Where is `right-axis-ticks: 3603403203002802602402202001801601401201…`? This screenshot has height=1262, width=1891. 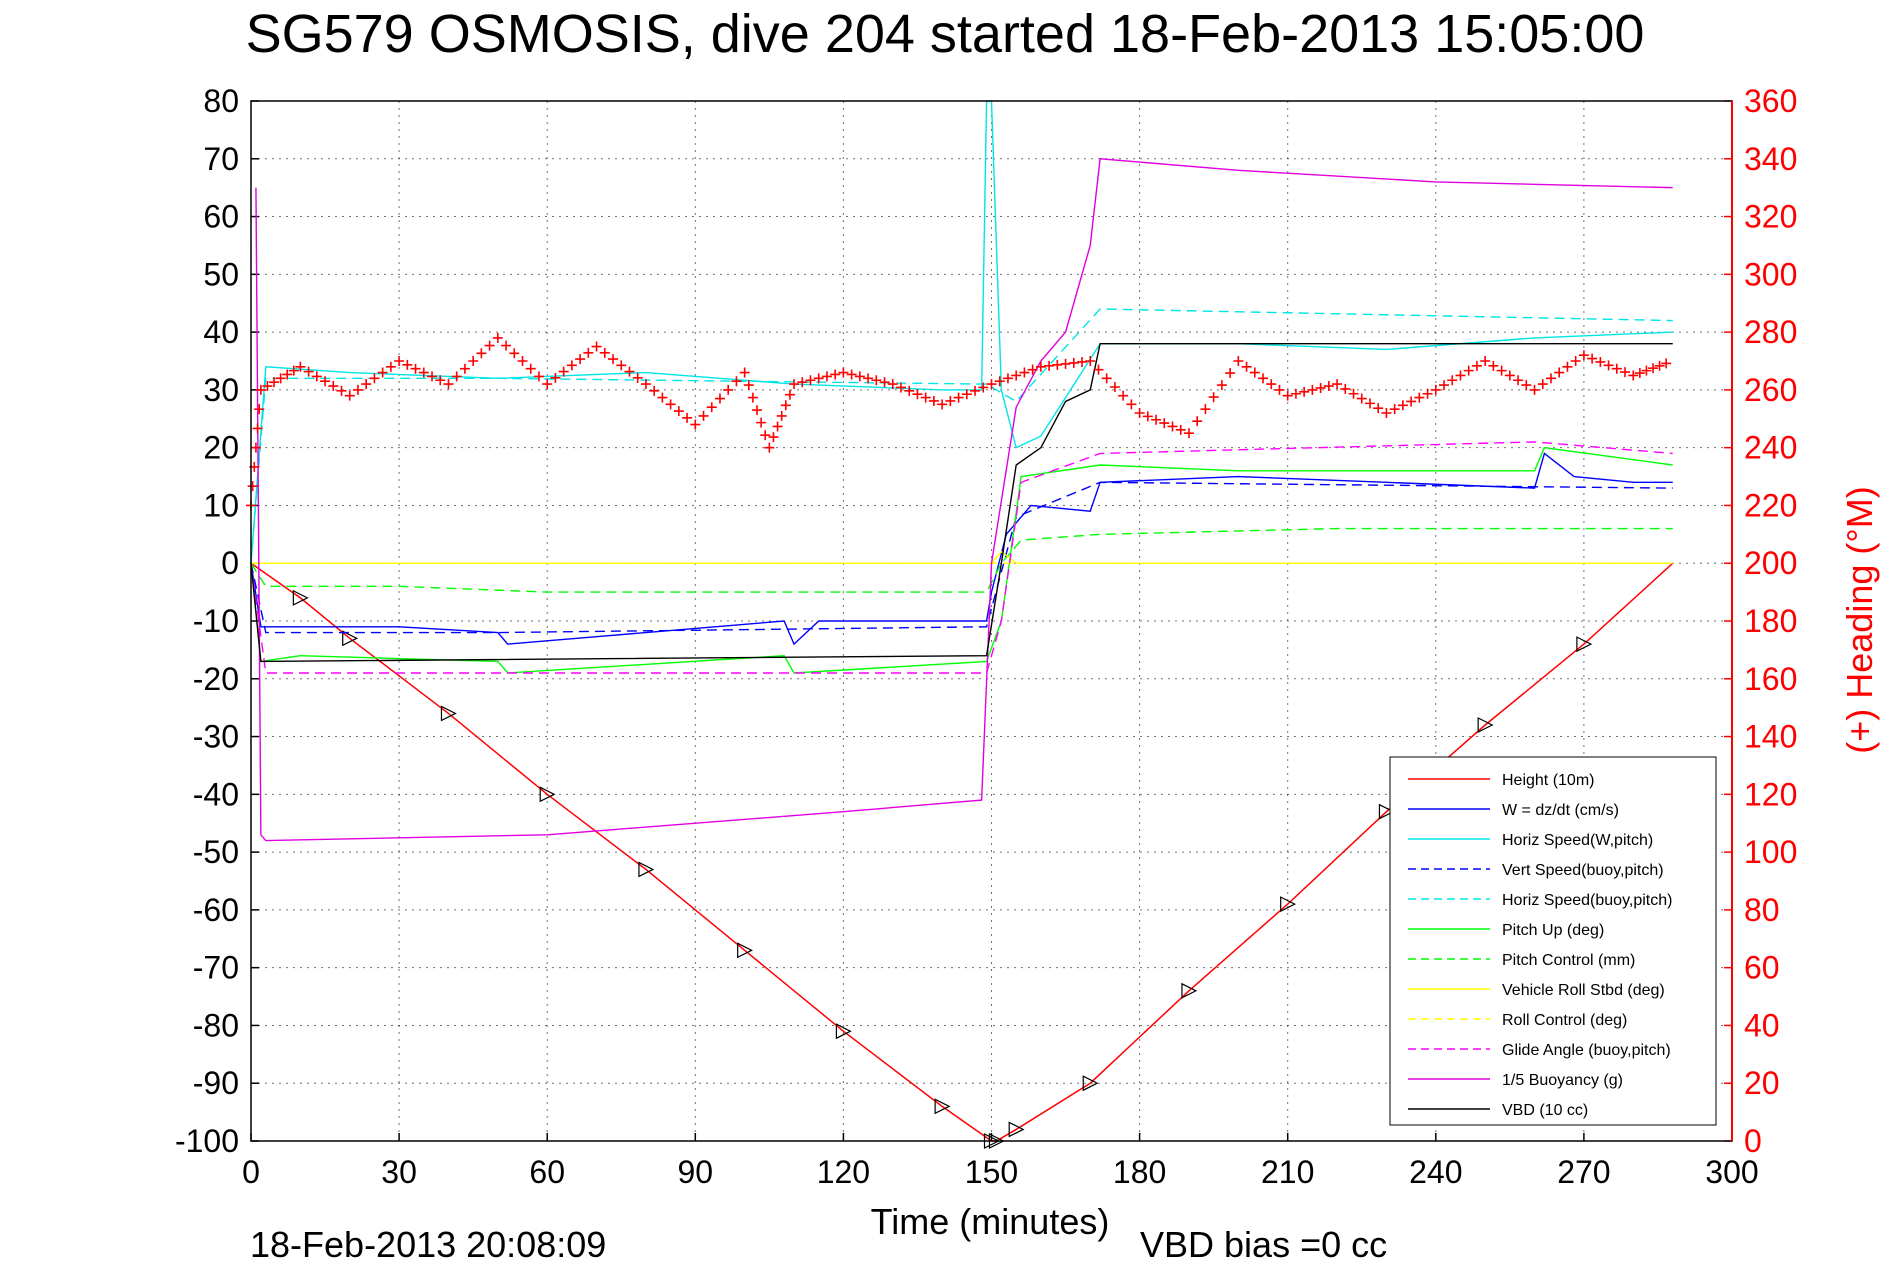 right-axis-ticks: 3603403203002802602402202001801601401201… is located at coordinates (1760, 621).